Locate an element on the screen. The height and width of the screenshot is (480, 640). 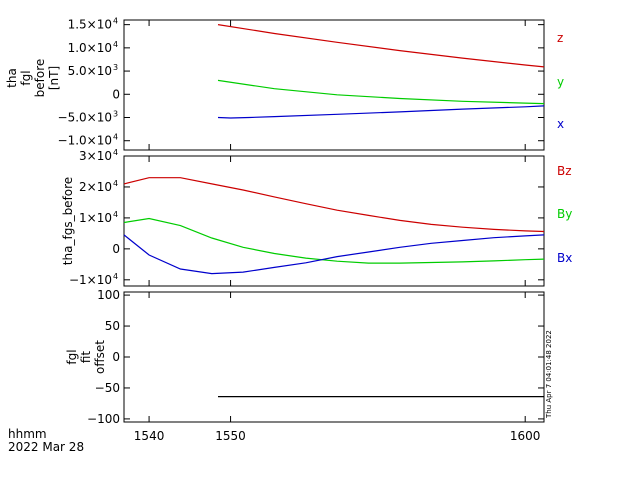
y-tick-label: 50 is located at coordinates (112, 326).